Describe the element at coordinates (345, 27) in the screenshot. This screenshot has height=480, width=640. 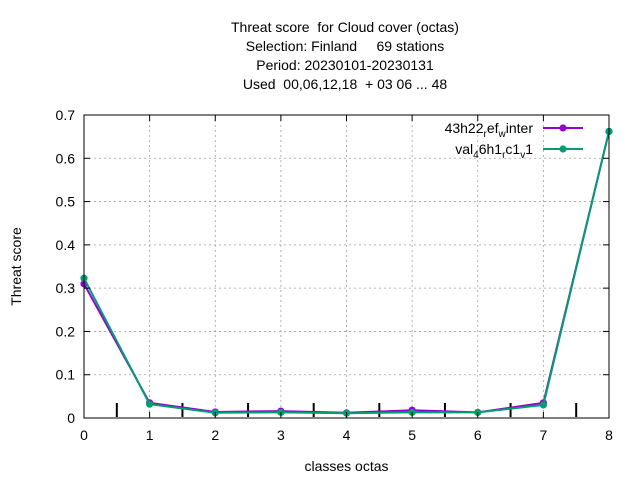
I see `title-line: Threat score for Cloud cover (octas)` at that location.